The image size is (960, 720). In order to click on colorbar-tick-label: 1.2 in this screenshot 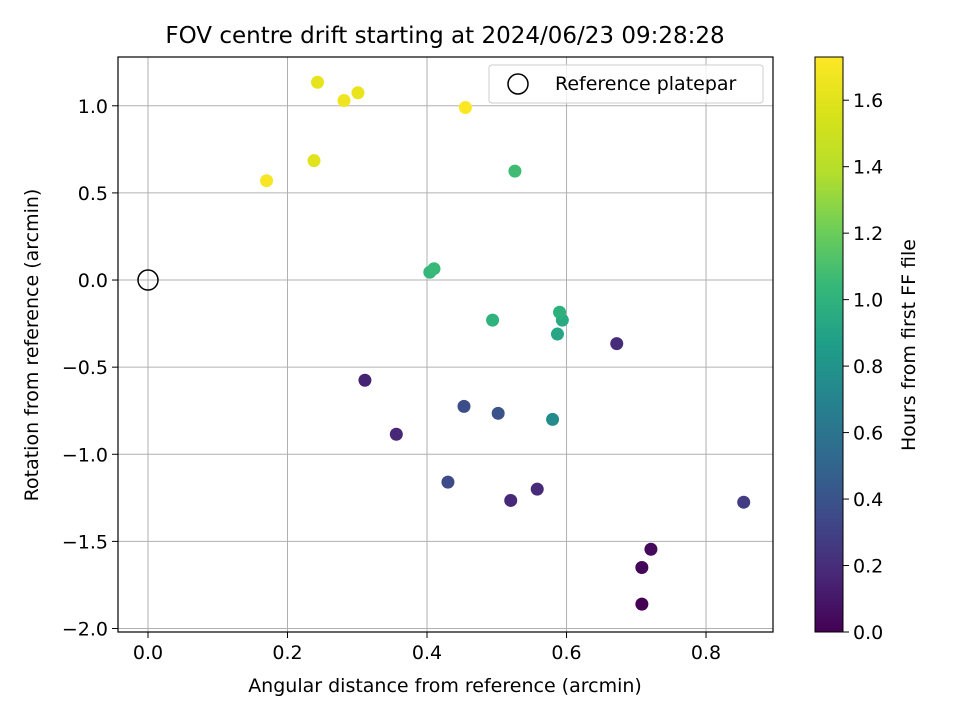, I will do `click(868, 234)`.